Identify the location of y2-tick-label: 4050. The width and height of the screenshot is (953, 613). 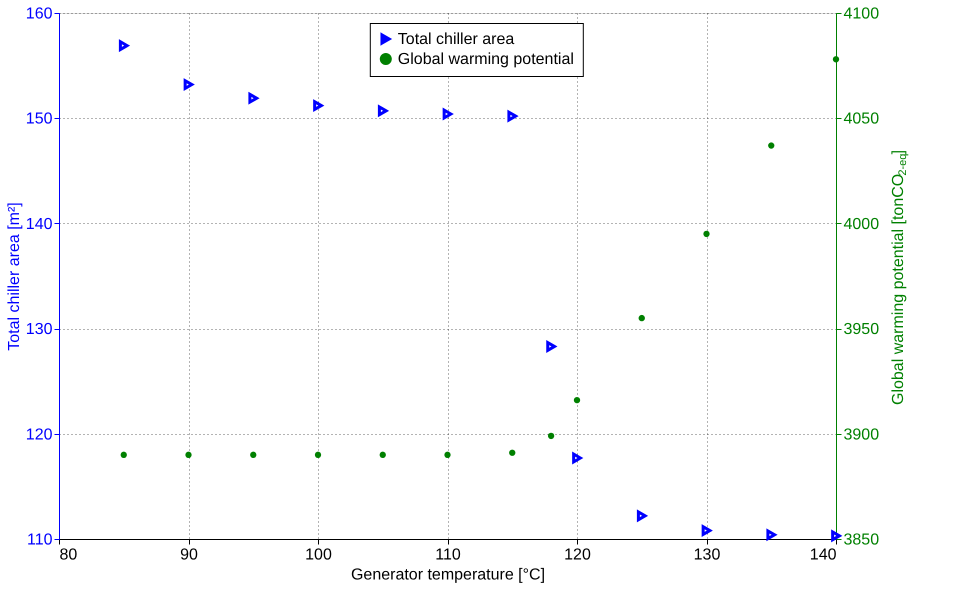
(862, 119).